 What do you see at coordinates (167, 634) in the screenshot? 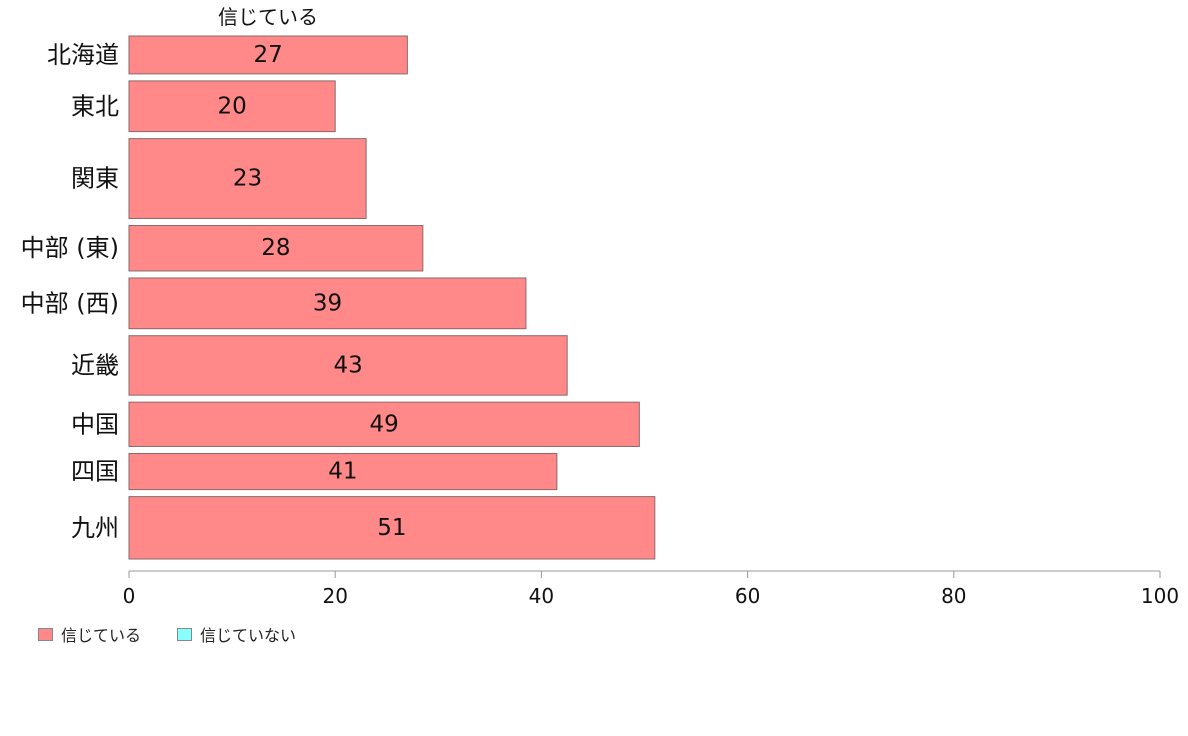
I see `legend: 信じている 信じていない` at bounding box center [167, 634].